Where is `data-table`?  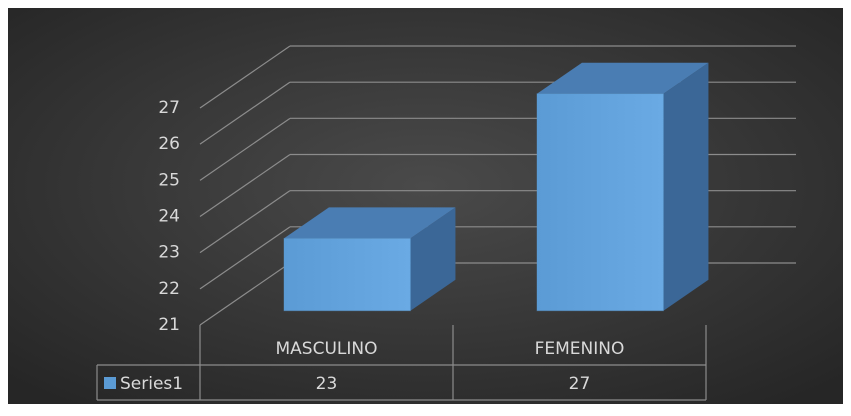 data-table is located at coordinates (401, 363).